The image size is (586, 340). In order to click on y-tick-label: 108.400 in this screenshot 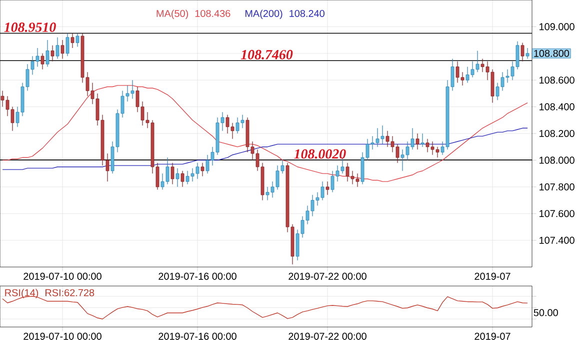, I will do `click(557, 106)`.